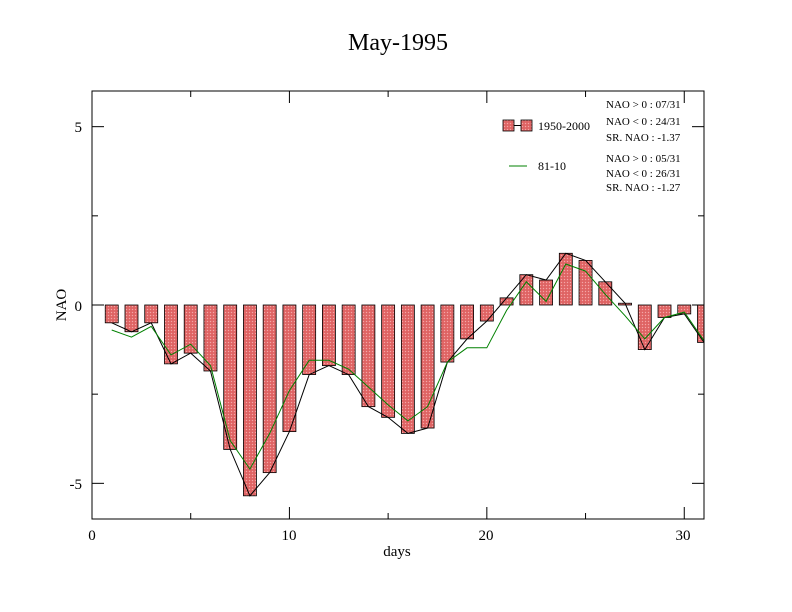 Image resolution: width=792 pixels, height=612 pixels. Describe the element at coordinates (62, 305) in the screenshot. I see `y-axis-label: NAO` at that location.